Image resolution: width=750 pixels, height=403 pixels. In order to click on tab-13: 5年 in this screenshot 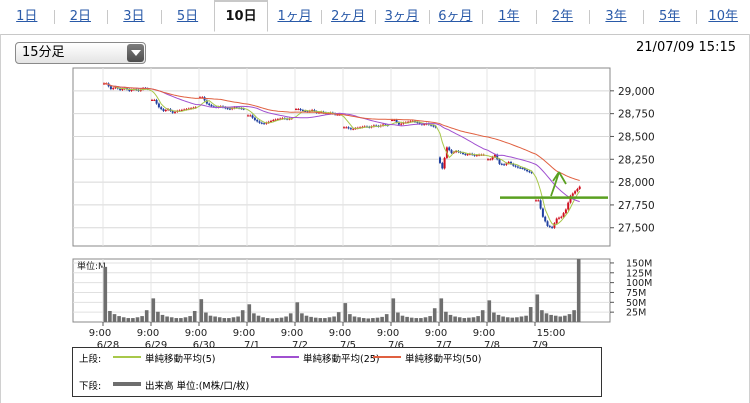, I will do `click(669, 16)`.